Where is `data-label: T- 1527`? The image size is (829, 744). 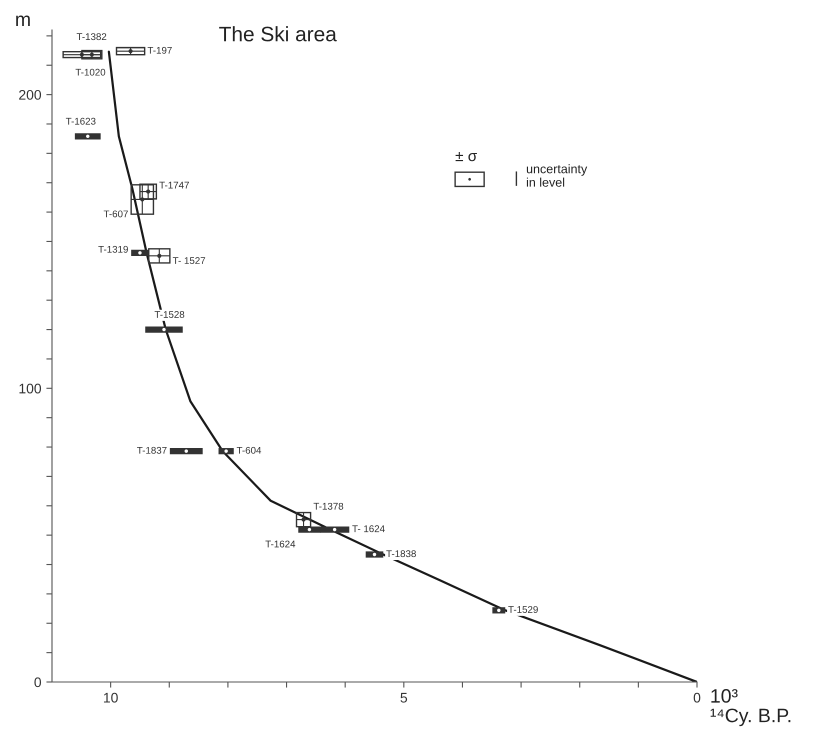 data-label: T- 1527 is located at coordinates (189, 260).